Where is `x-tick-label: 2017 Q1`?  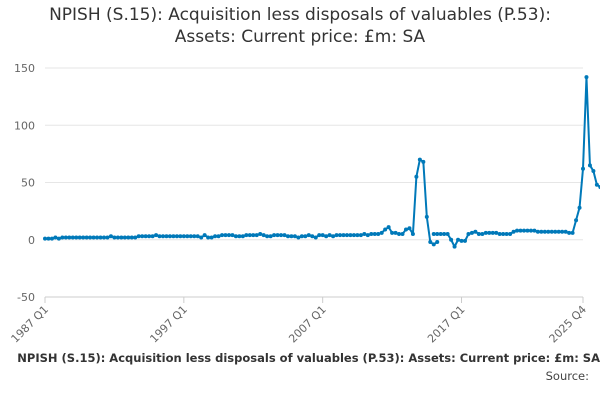
x-tick-label: 2017 Q1 is located at coordinates (446, 324).